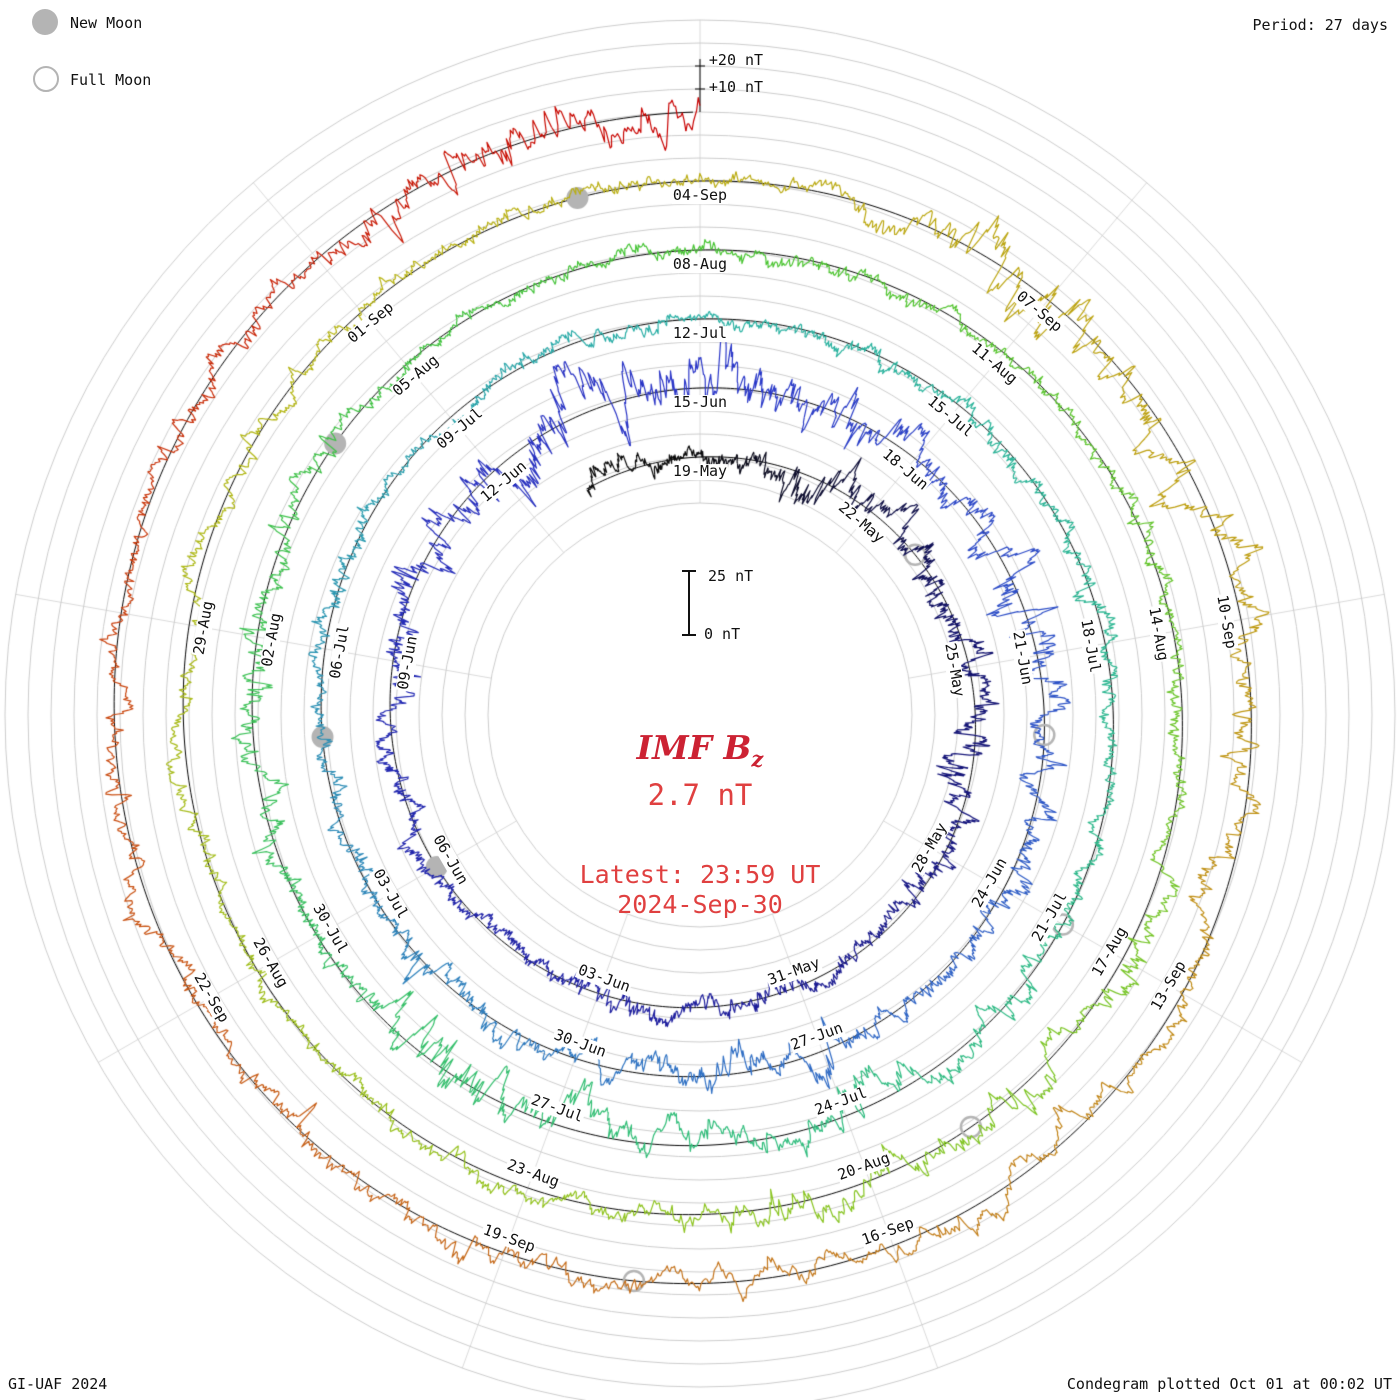 This screenshot has height=1400, width=1400. What do you see at coordinates (1320, 25) in the screenshot?
I see `period-label: Period: 27 days` at bounding box center [1320, 25].